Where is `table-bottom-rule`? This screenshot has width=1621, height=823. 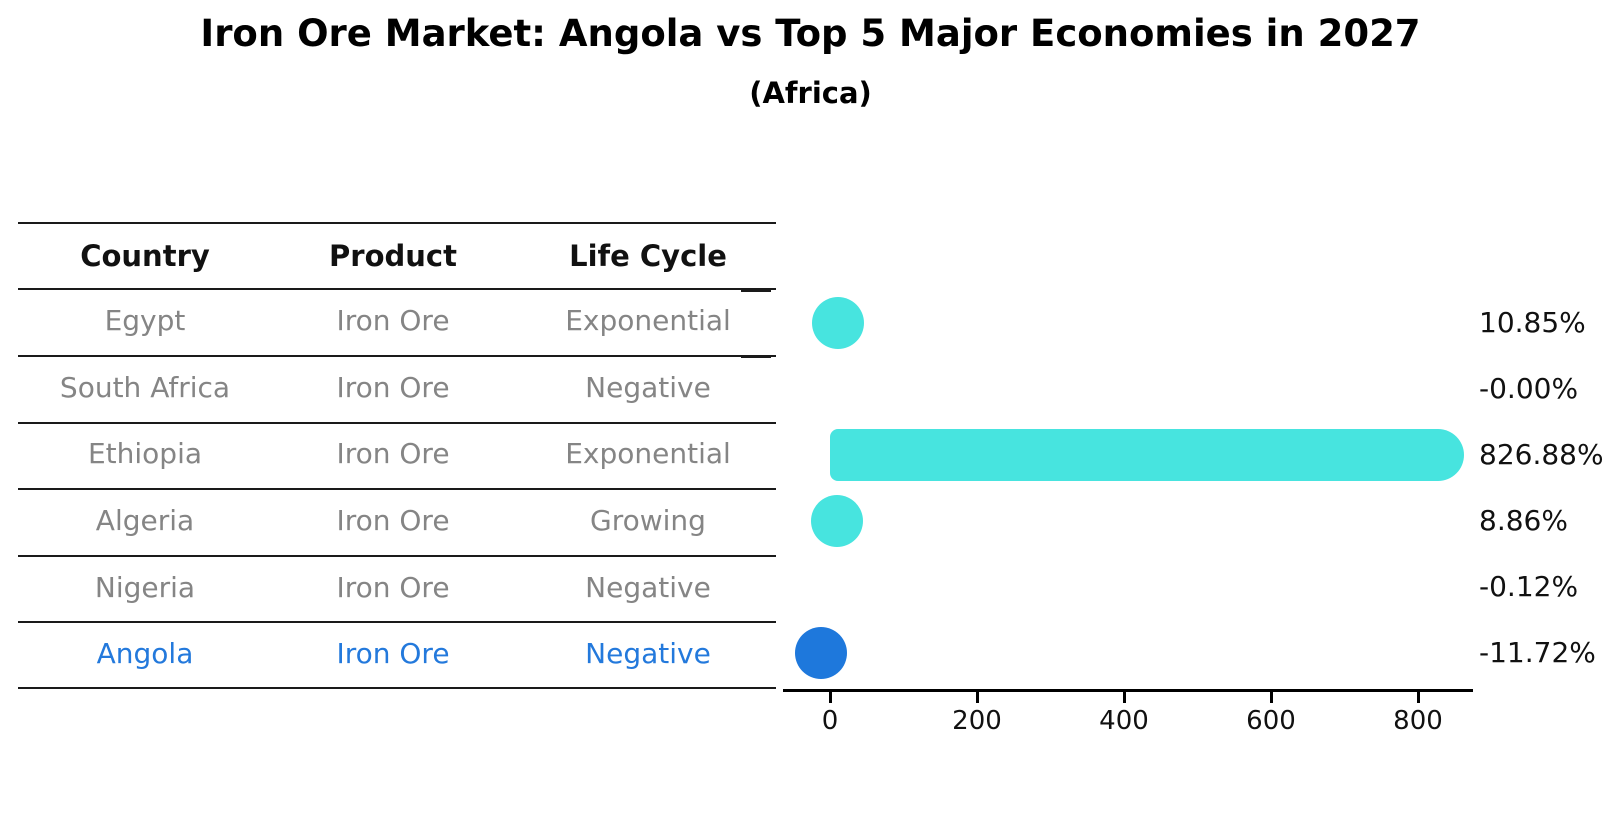 table-bottom-rule is located at coordinates (397, 688).